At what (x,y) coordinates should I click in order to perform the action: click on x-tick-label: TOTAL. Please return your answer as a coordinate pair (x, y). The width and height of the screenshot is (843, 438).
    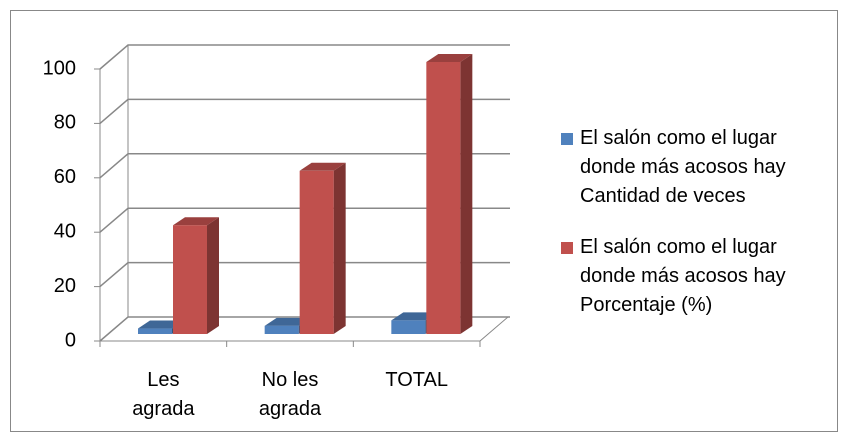
    Looking at the image, I should click on (416, 380).